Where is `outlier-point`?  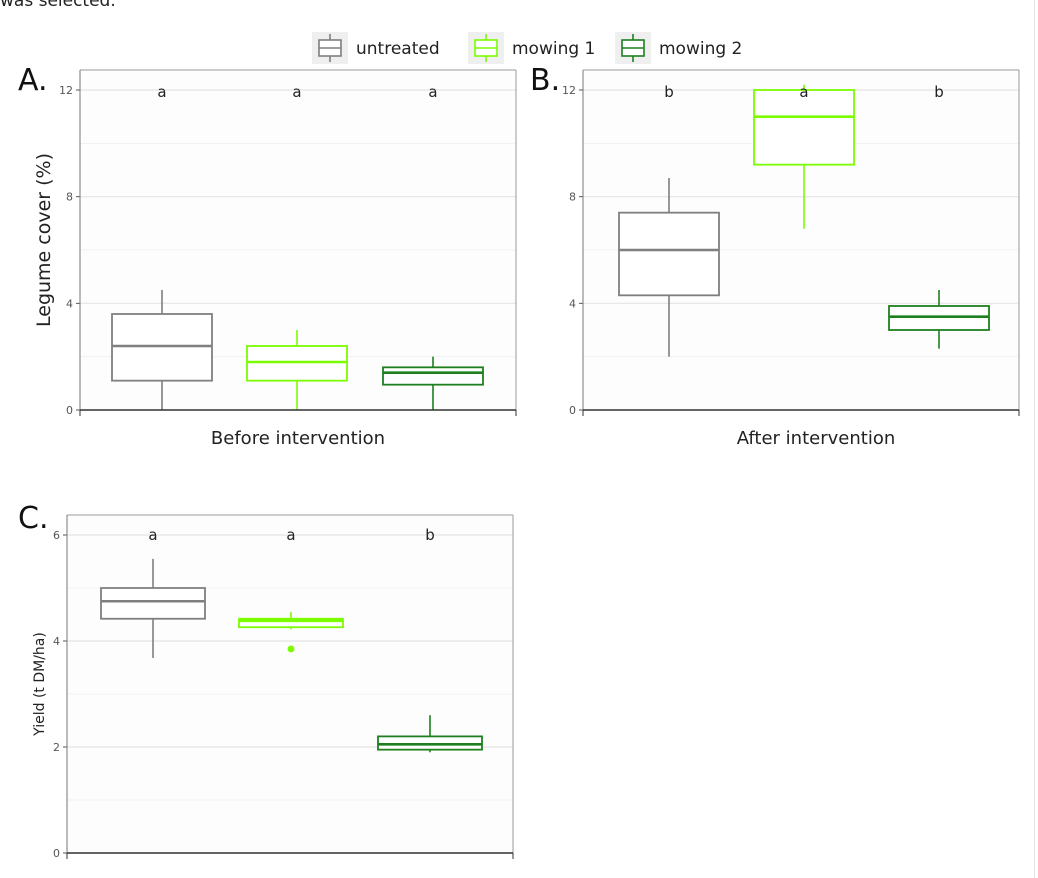 outlier-point is located at coordinates (291, 649).